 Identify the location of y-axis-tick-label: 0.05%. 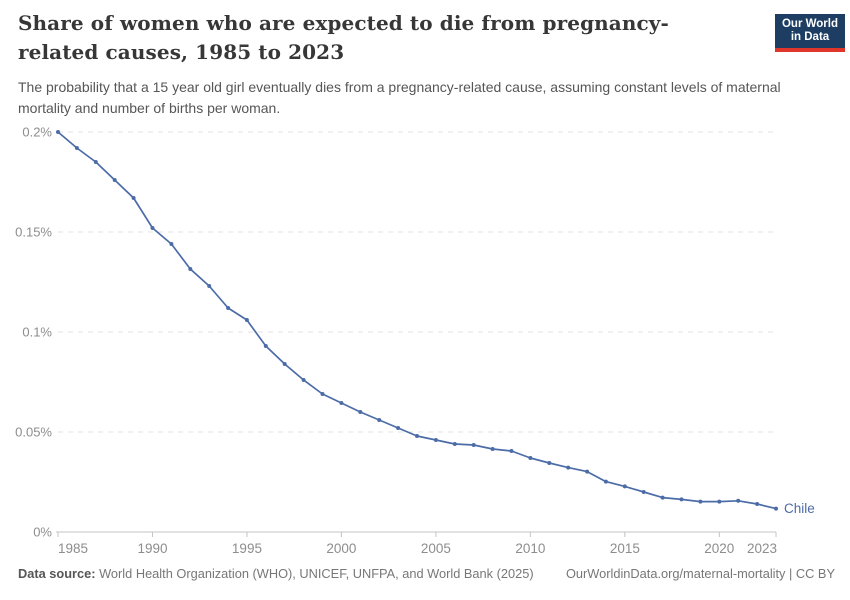
(33, 432).